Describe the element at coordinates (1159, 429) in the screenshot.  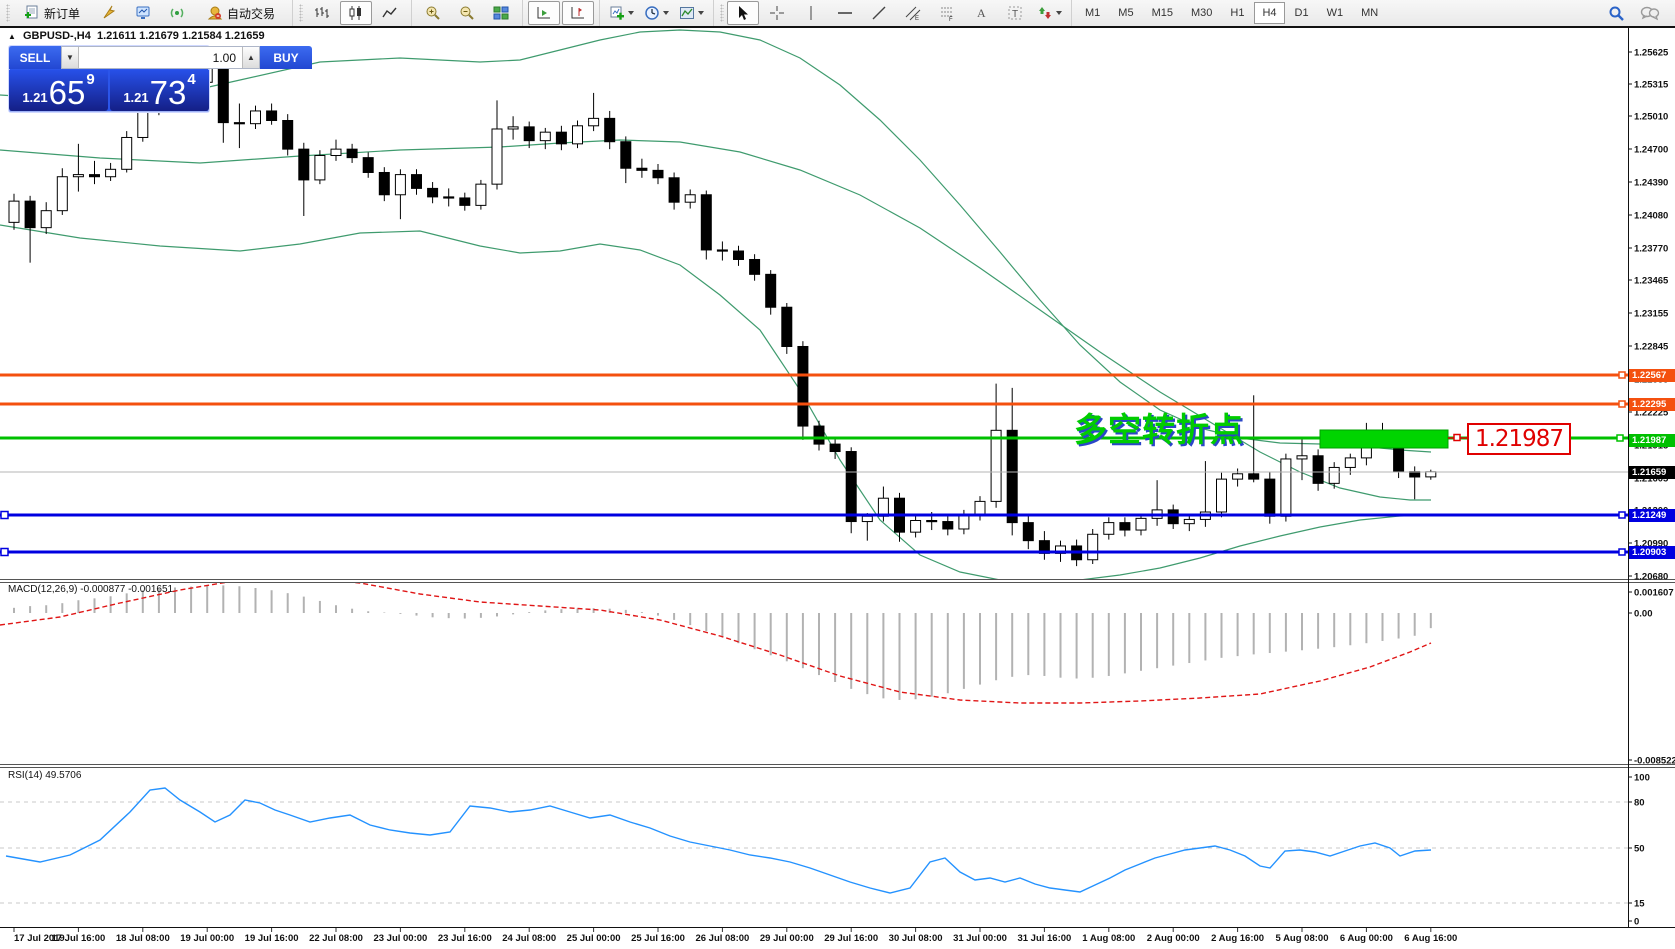
I see `pivot-annotation-text: 多空转折点` at that location.